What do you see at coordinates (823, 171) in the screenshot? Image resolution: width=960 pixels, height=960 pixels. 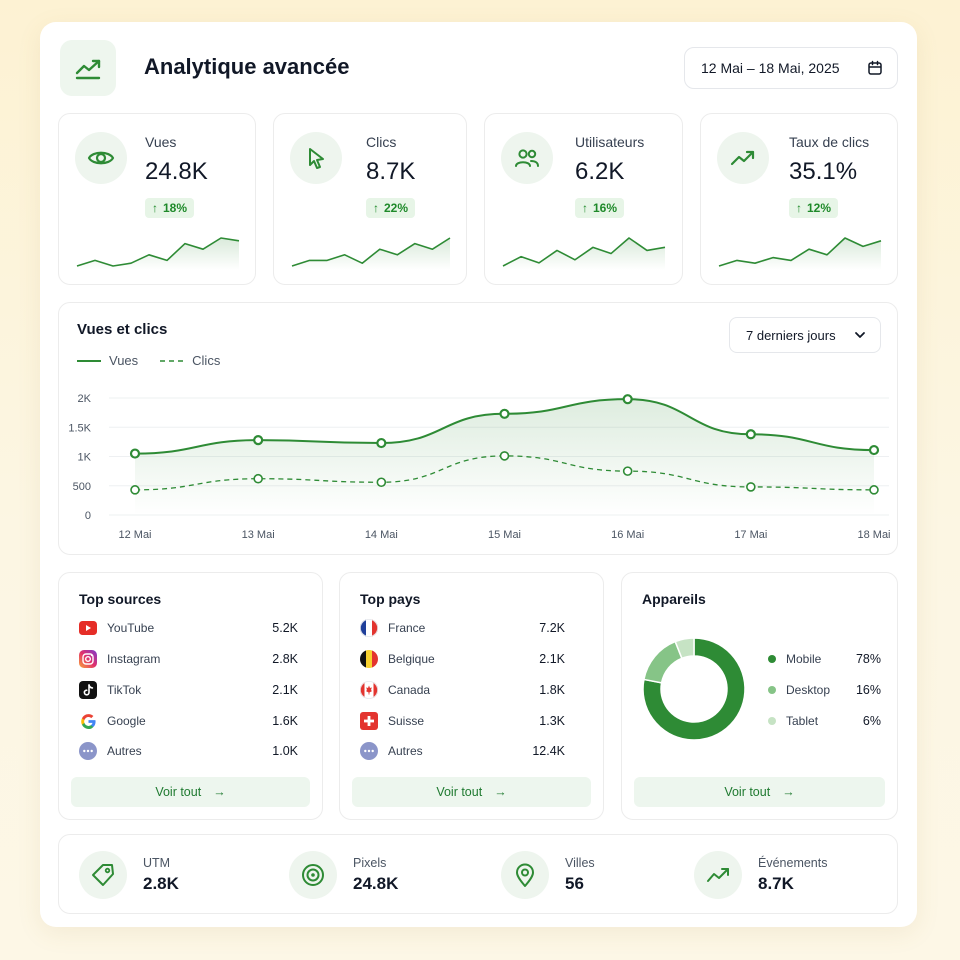 I see `kpi-value: 35.1%` at bounding box center [823, 171].